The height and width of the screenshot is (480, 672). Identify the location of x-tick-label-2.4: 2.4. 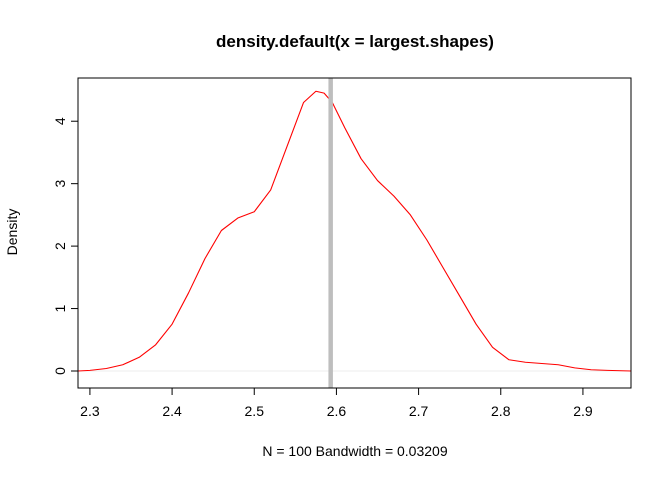
(172, 411).